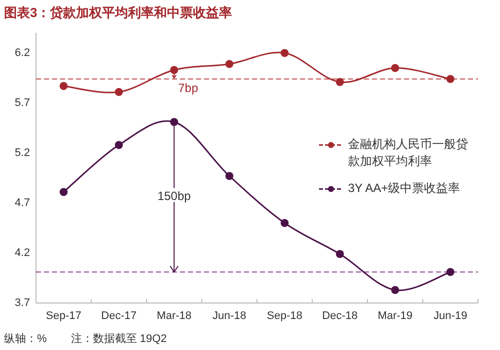 Image resolution: width=500 pixels, height=350 pixels. Describe the element at coordinates (284, 316) in the screenshot. I see `x-tick-label: Sep-18` at that location.